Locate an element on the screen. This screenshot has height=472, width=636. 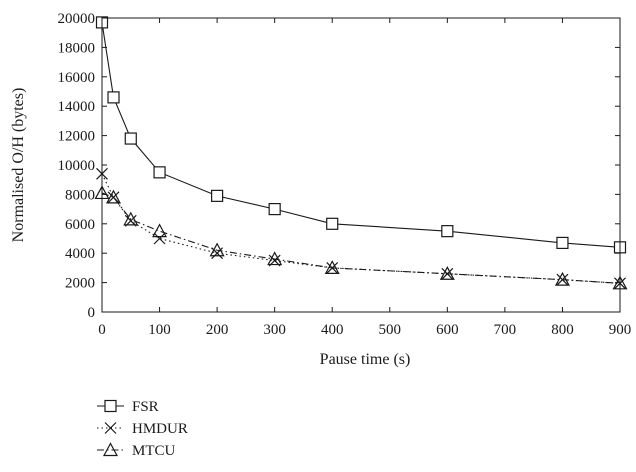
legend-item-mtcu: MTCU is located at coordinates (136, 450).